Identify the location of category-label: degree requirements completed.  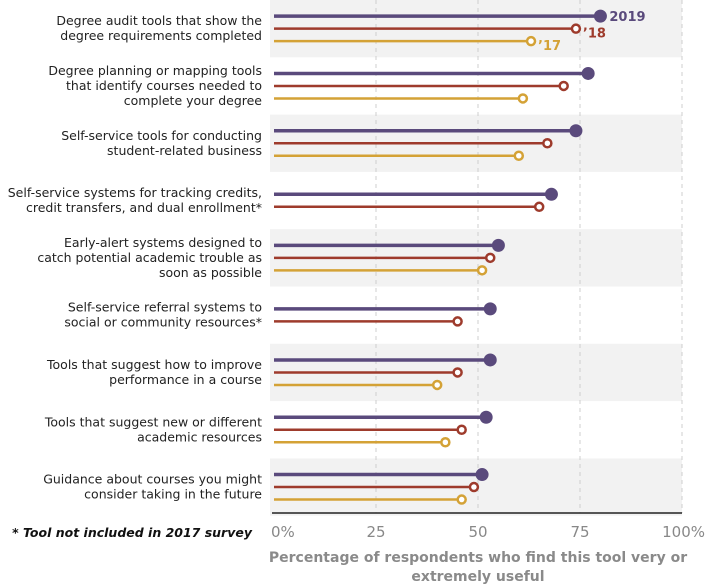
(161, 35).